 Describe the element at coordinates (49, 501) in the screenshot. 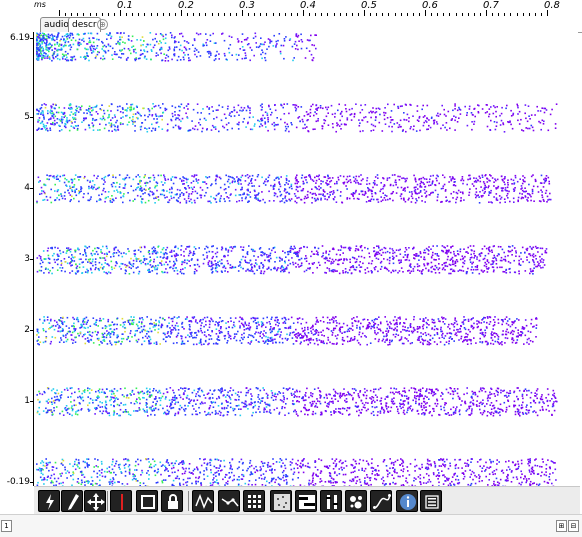

I see `thunder-tool-button` at that location.